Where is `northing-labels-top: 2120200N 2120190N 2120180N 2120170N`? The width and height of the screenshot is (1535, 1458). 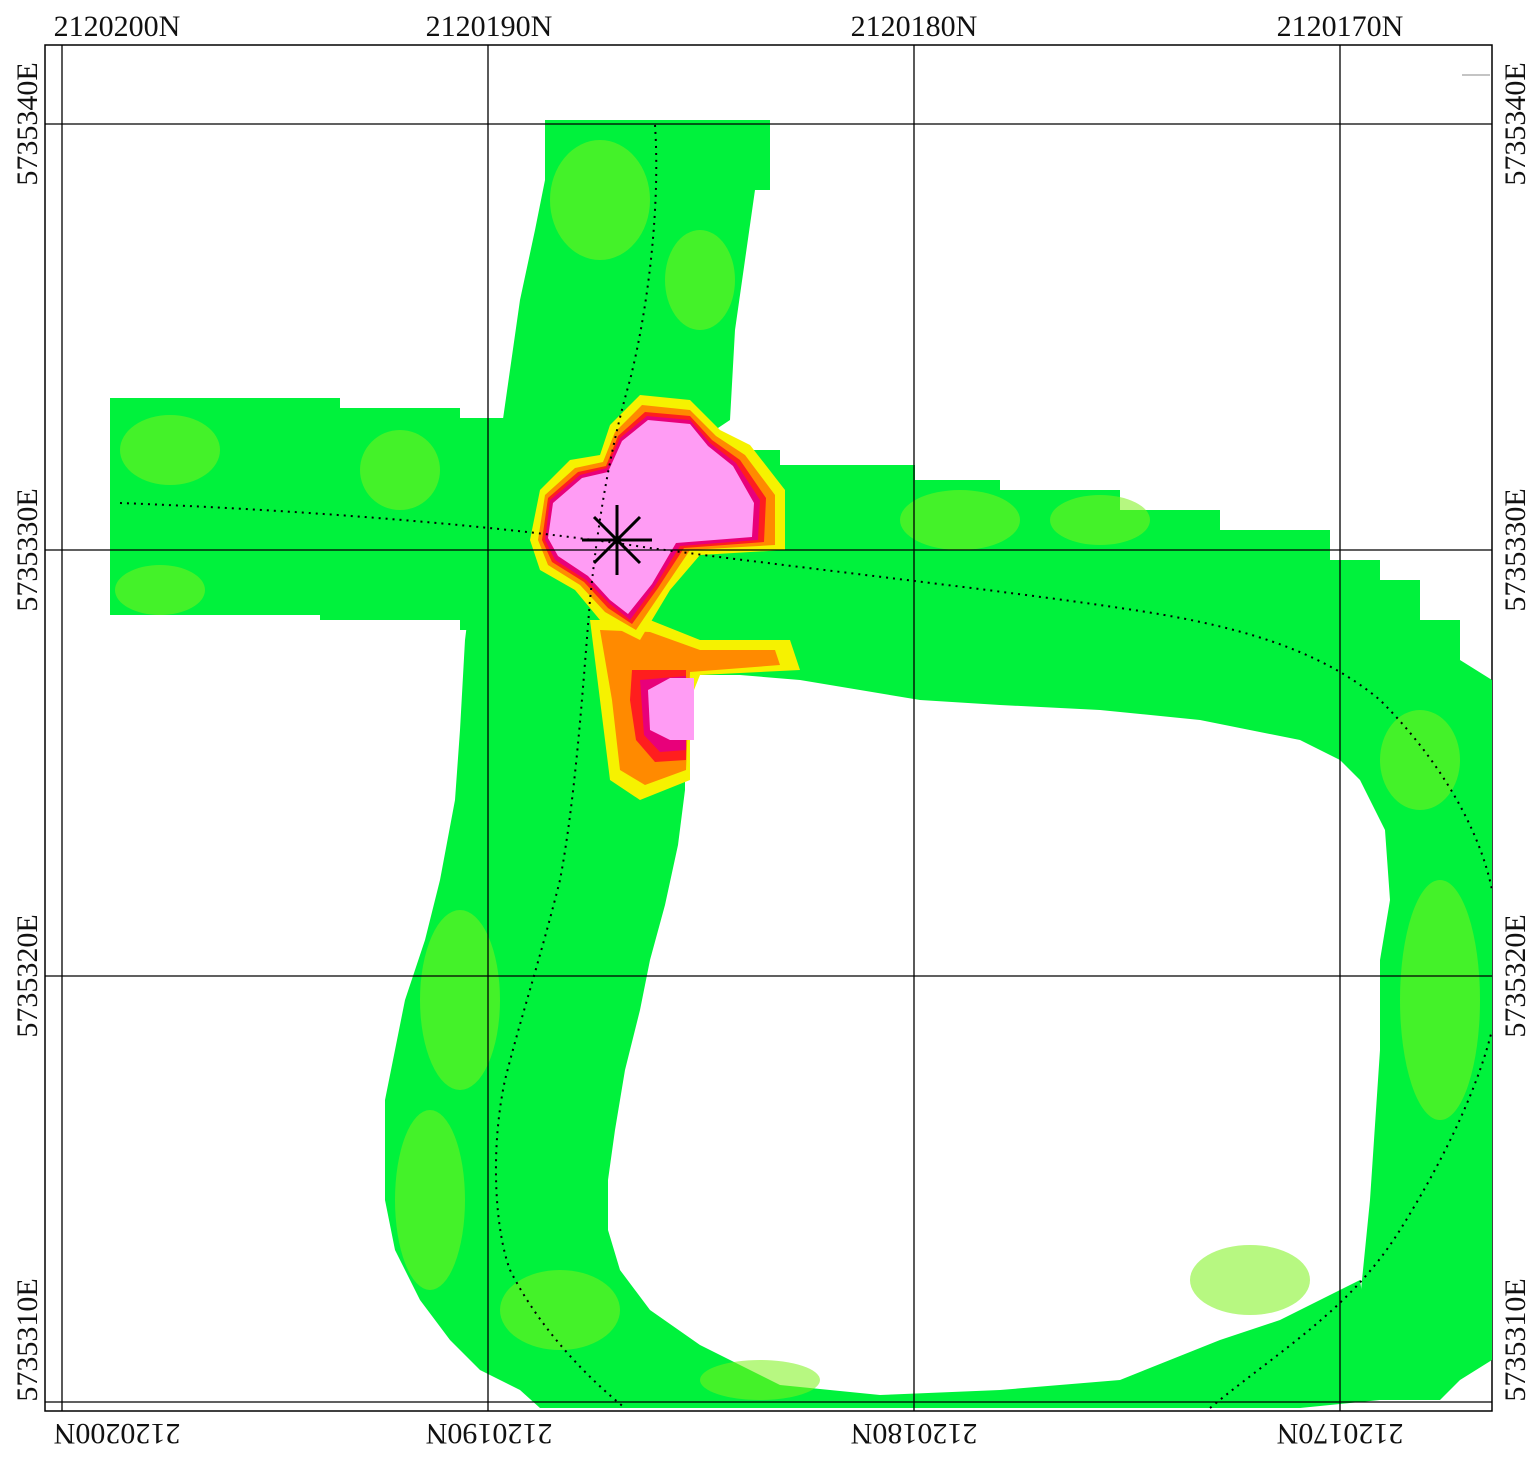 northing-labels-top: 2120200N 2120190N 2120180N 2120170N is located at coordinates (729, 26).